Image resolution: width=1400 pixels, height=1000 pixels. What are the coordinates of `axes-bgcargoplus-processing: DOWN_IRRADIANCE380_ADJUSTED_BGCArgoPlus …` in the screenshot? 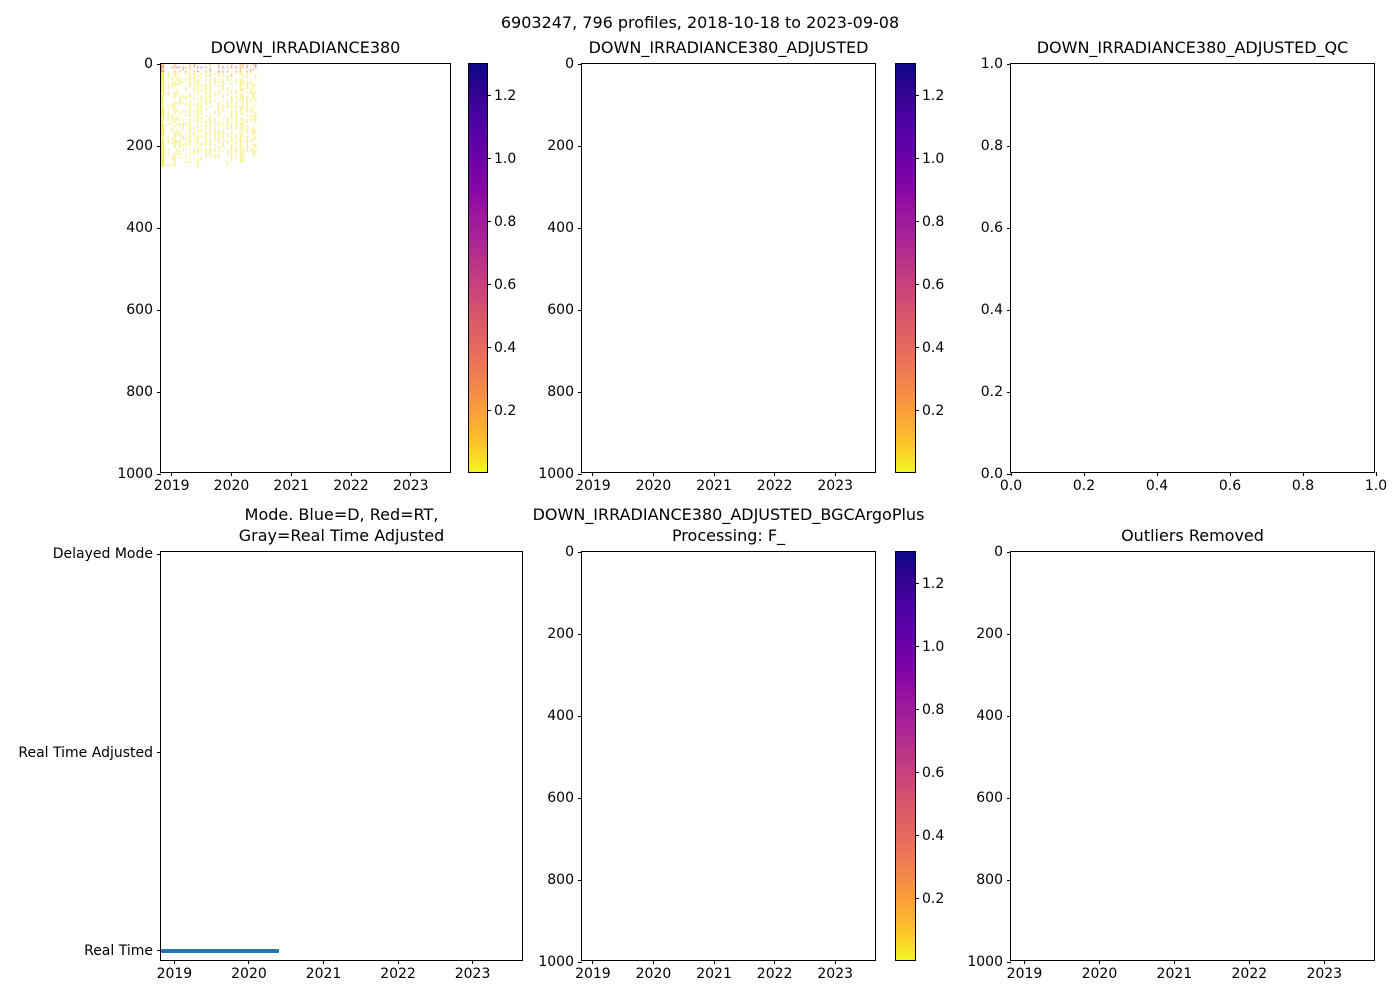 It's located at (729, 743).